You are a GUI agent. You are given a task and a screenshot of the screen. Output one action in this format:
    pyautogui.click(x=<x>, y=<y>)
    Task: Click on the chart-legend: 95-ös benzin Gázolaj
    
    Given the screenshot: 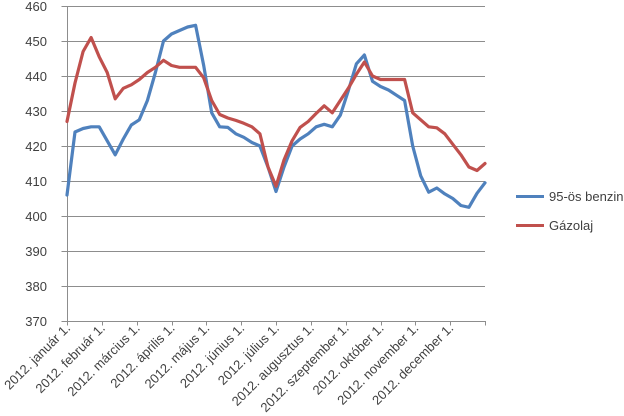 What is the action you would take?
    pyautogui.click(x=569, y=211)
    